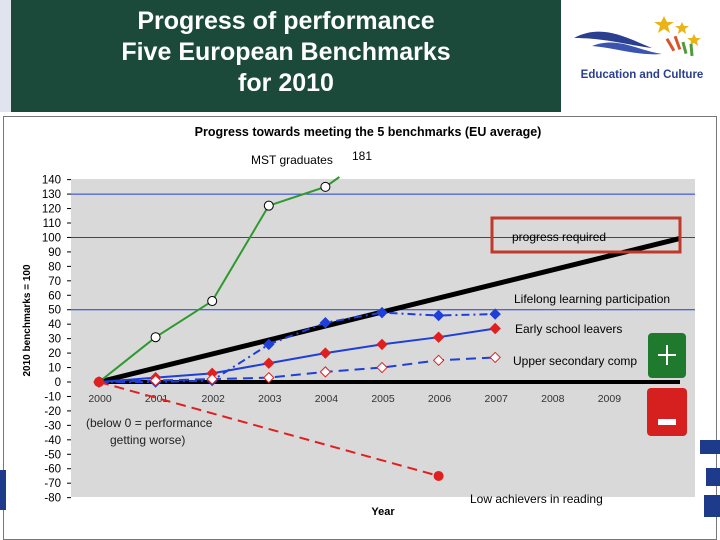  What do you see at coordinates (559, 237) in the screenshot?
I see `progress-required-label: progress required` at bounding box center [559, 237].